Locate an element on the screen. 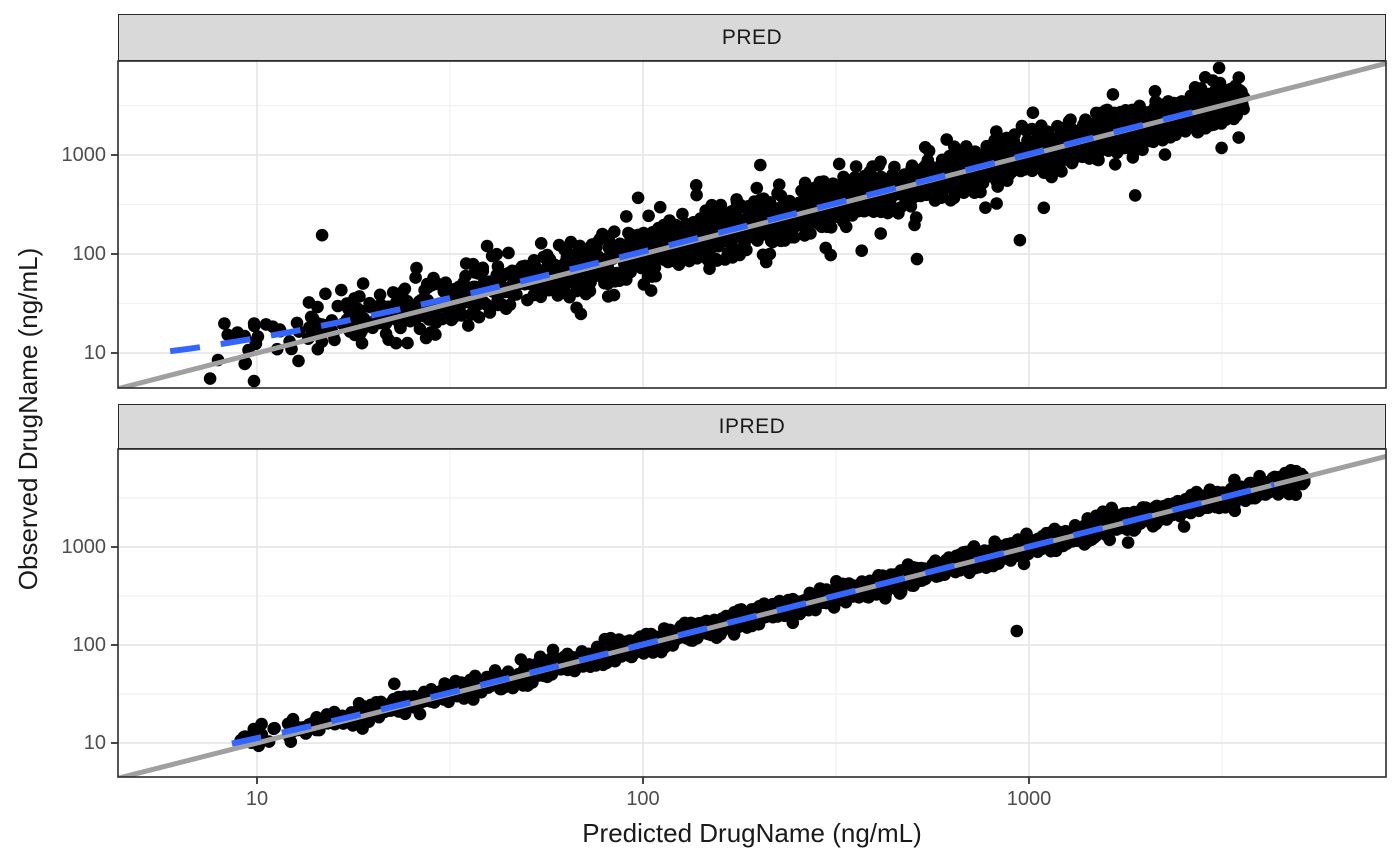 This screenshot has height=865, width=1400. facet-strip-pred-label: PRED is located at coordinates (752, 37).